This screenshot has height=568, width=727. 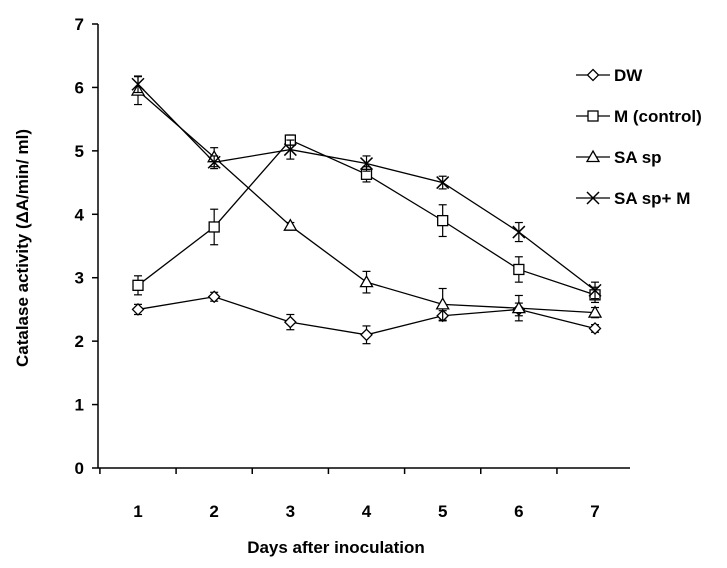 I want to click on y-tick-label: 7, so click(x=79, y=24).